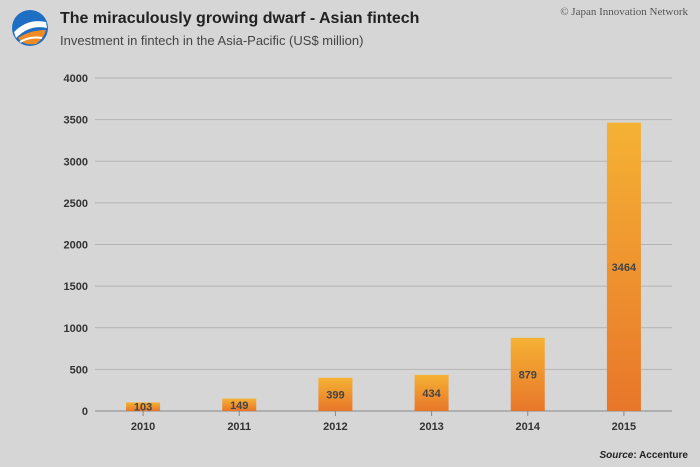 This screenshot has width=700, height=467. What do you see at coordinates (85, 412) in the screenshot?
I see `y-tick-label: 0` at bounding box center [85, 412].